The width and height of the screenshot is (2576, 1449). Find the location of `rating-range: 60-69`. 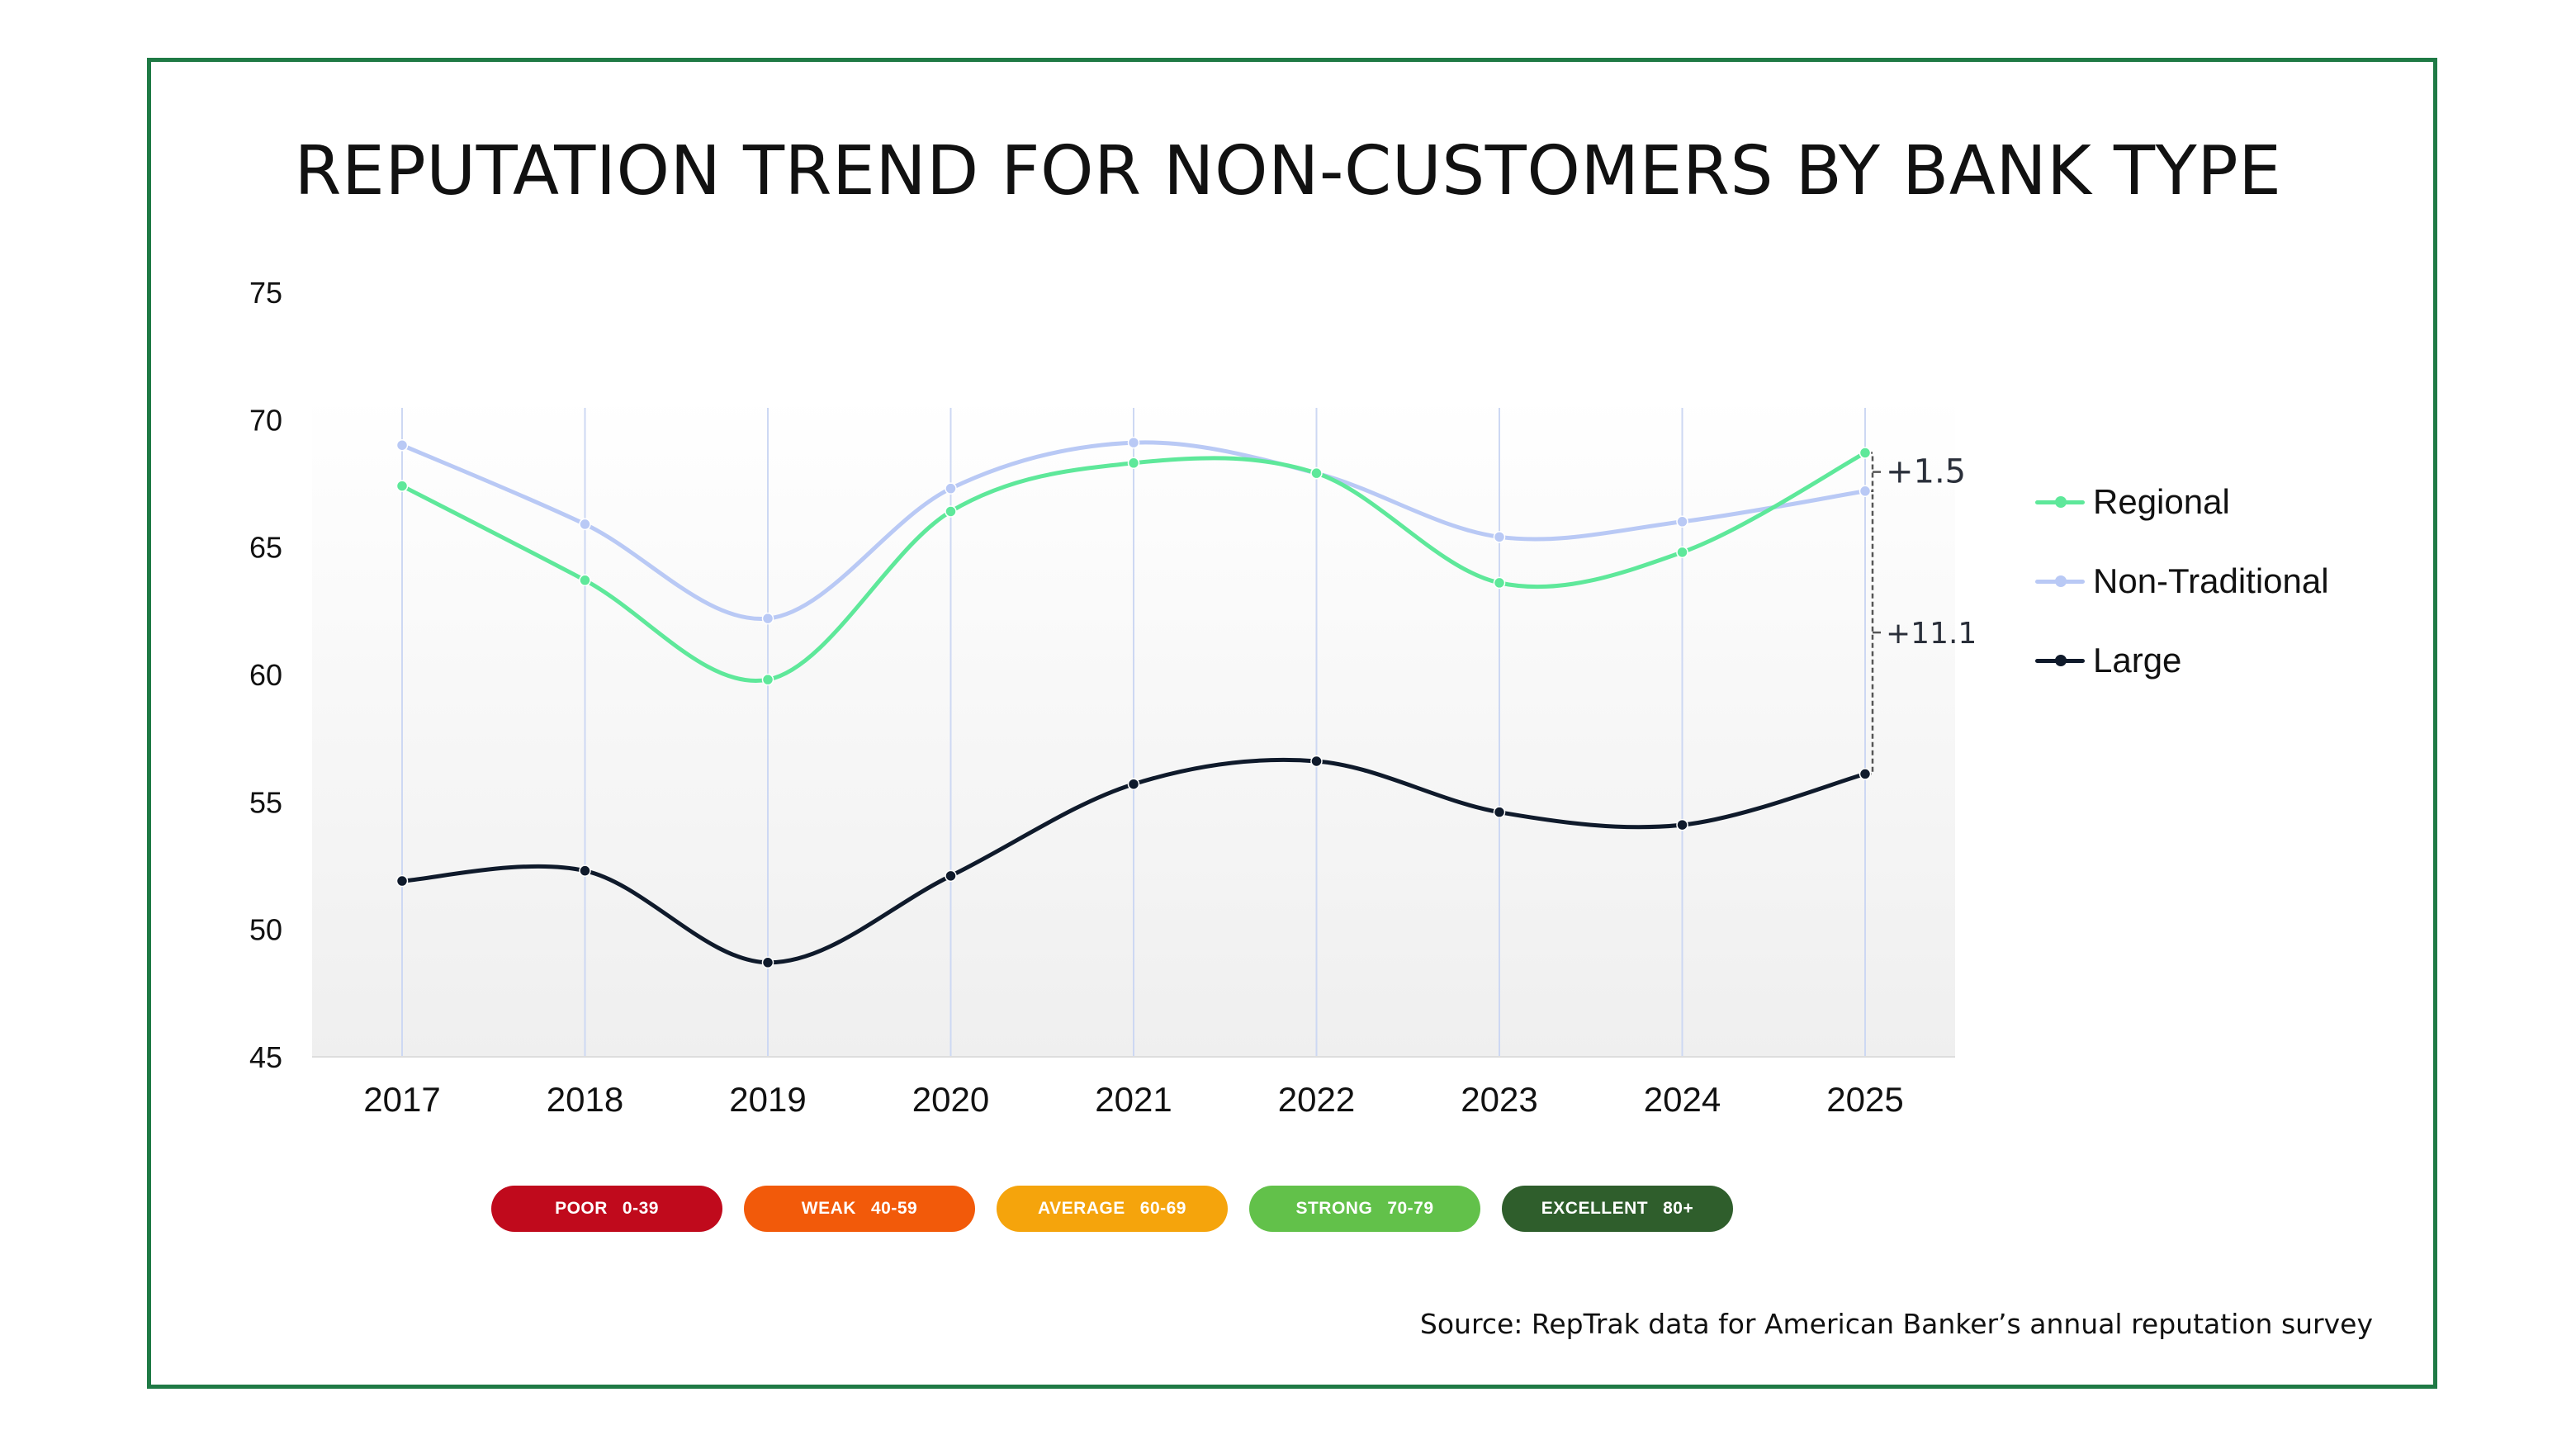

rating-range: 60-69 is located at coordinates (1162, 1208).